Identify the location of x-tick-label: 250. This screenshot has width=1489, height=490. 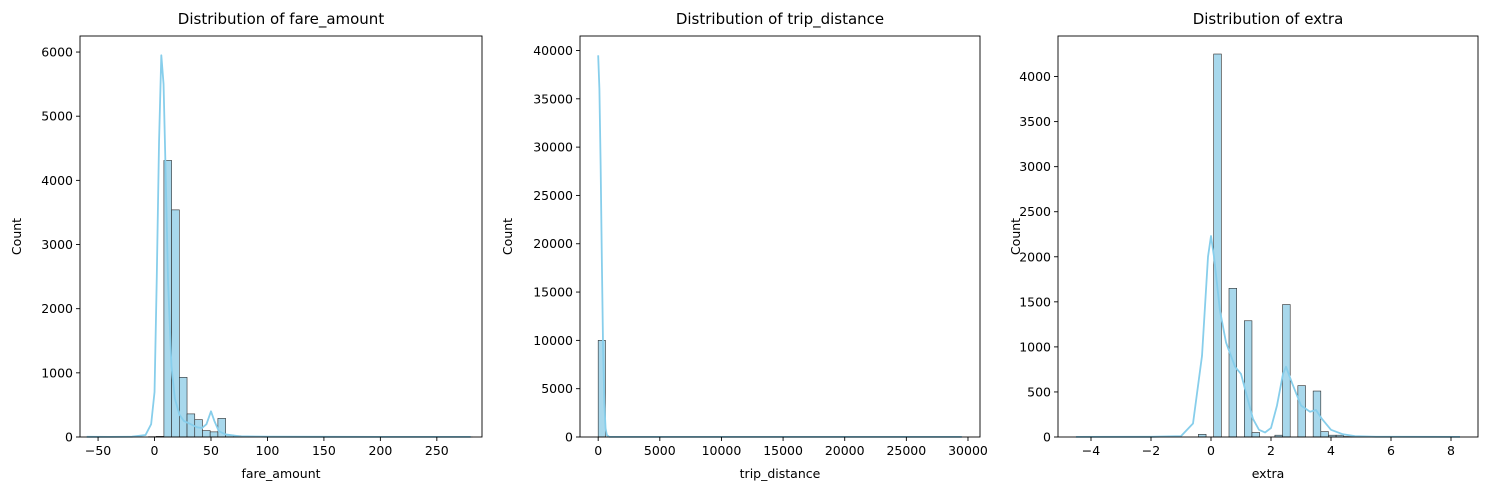
(437, 450).